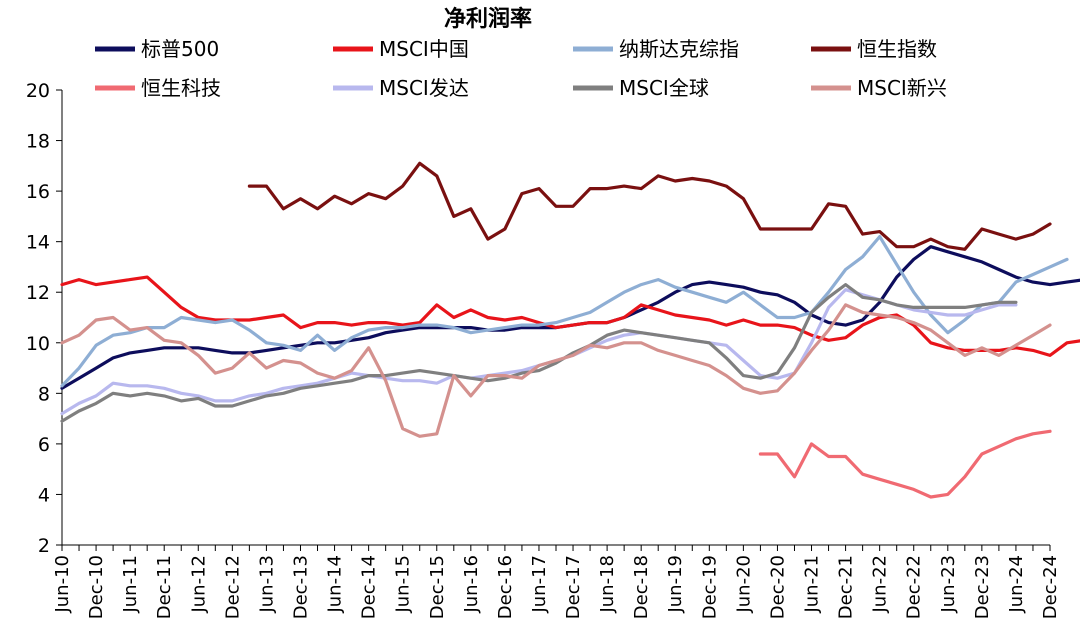 Image resolution: width=1080 pixels, height=640 pixels. What do you see at coordinates (880, 584) in the screenshot?
I see `x-tick-label: Jun-22` at bounding box center [880, 584].